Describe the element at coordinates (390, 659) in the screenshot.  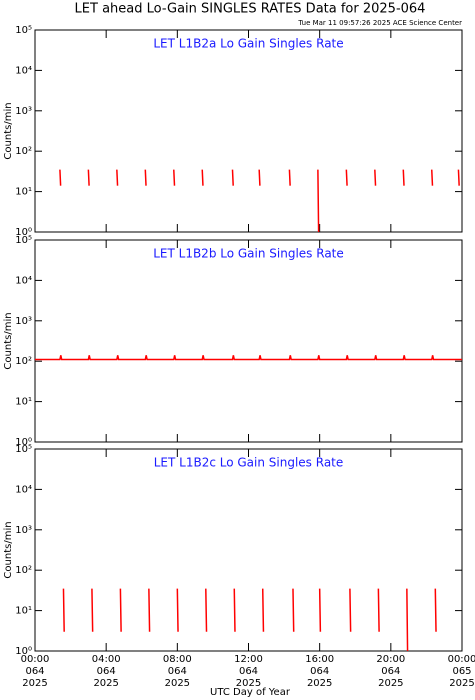
I see `x-tick-label: 20:00` at that location.